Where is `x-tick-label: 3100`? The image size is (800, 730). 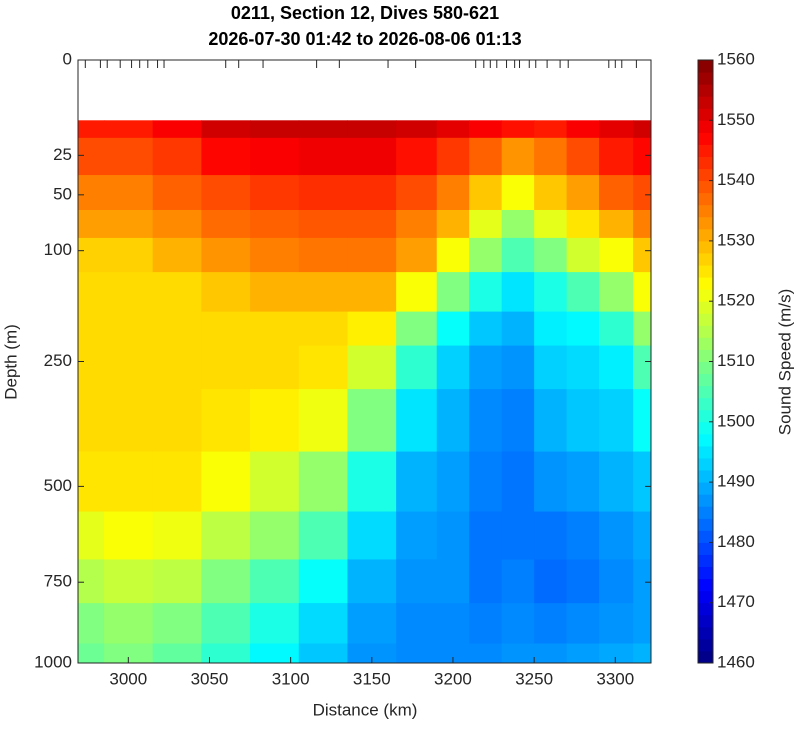
x-tick-label: 3100 is located at coordinates (291, 678).